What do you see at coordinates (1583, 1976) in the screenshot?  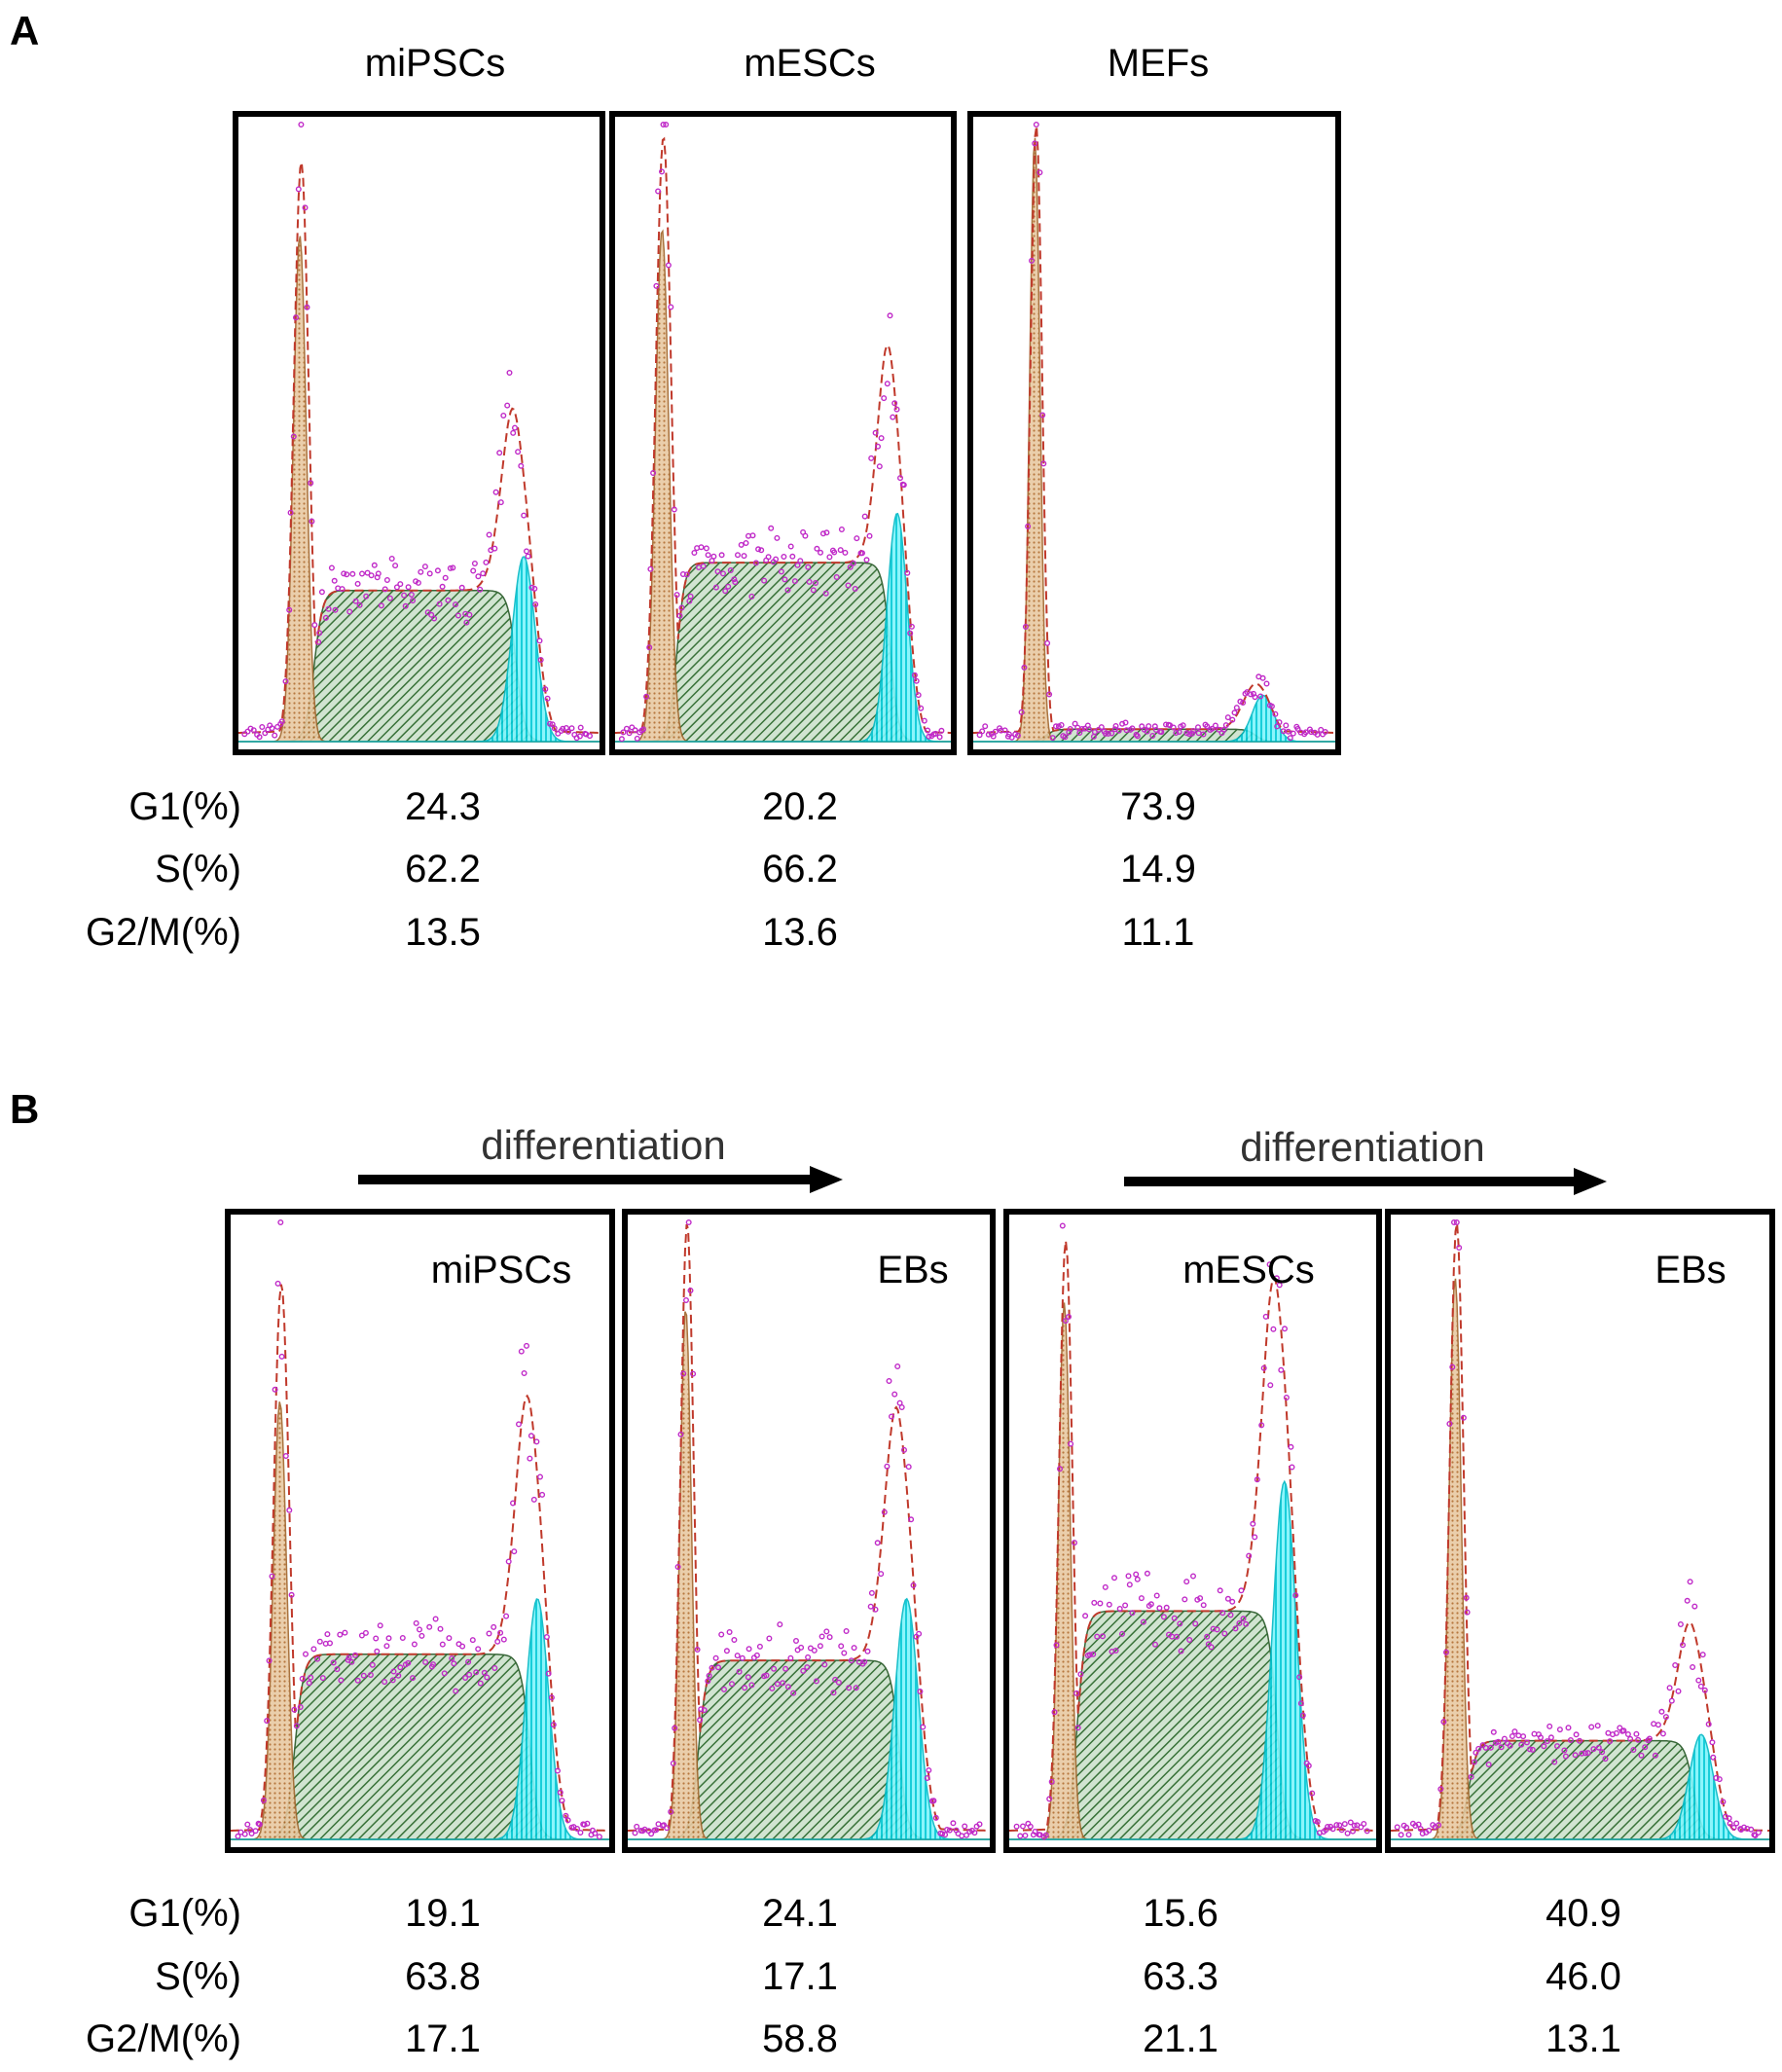 I see `value-s: 46.0` at bounding box center [1583, 1976].